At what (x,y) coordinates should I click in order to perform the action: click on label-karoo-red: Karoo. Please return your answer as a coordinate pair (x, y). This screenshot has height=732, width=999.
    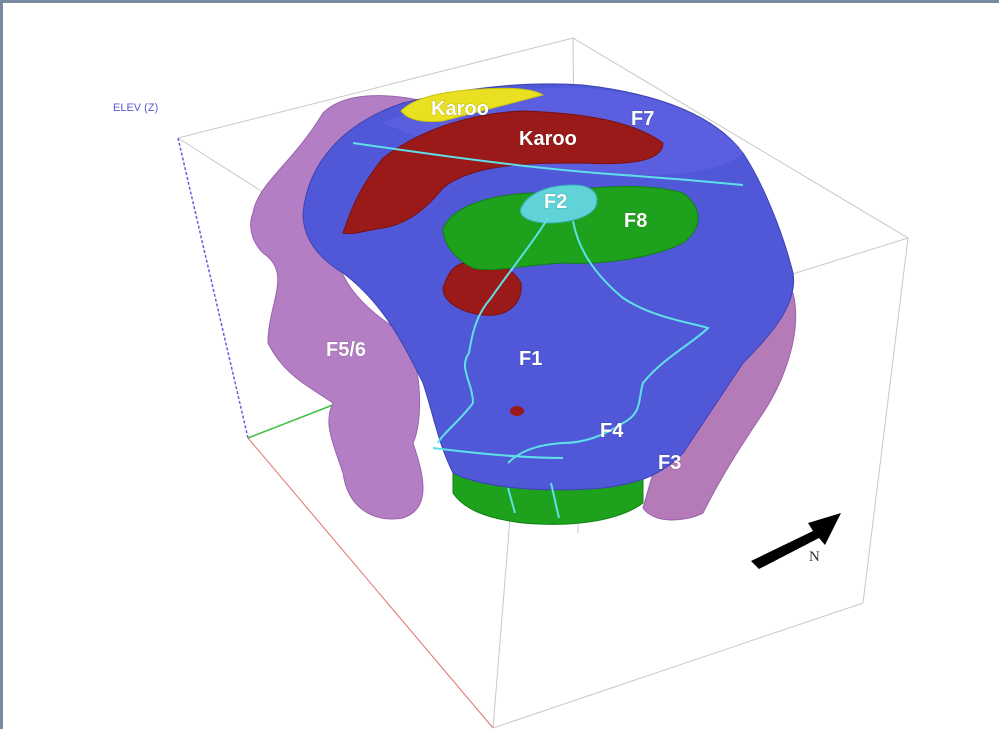
    Looking at the image, I should click on (548, 139).